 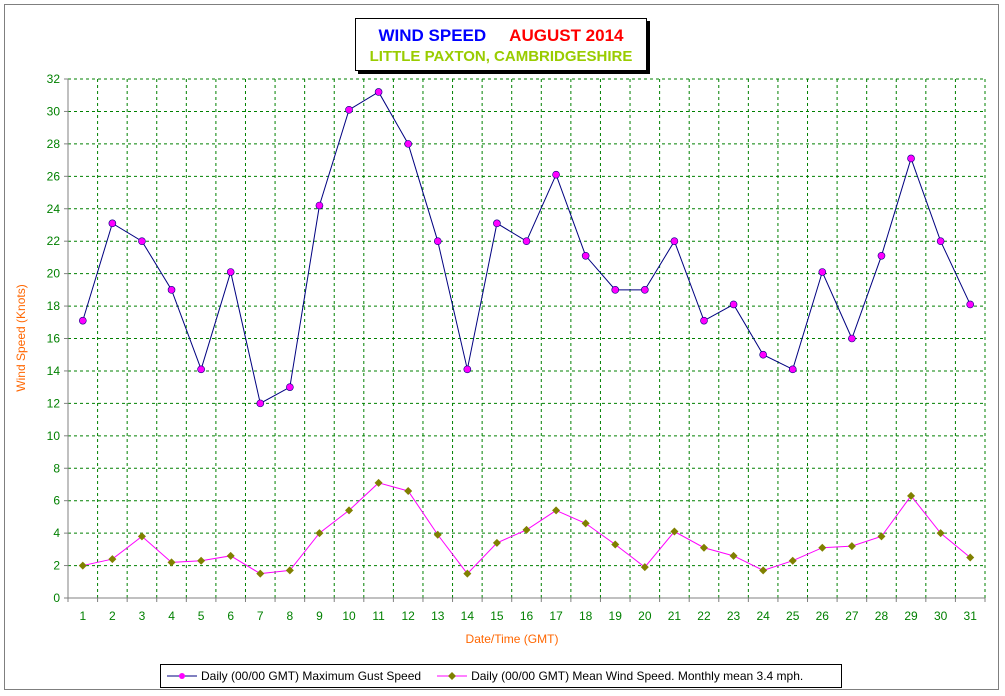 I want to click on x-tick-label: 9, so click(x=319, y=616).